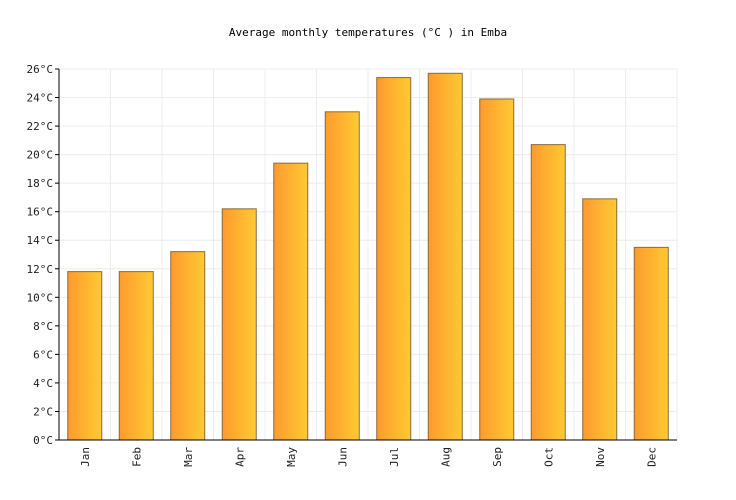  What do you see at coordinates (188, 346) in the screenshot?
I see `bar-mar` at bounding box center [188, 346].